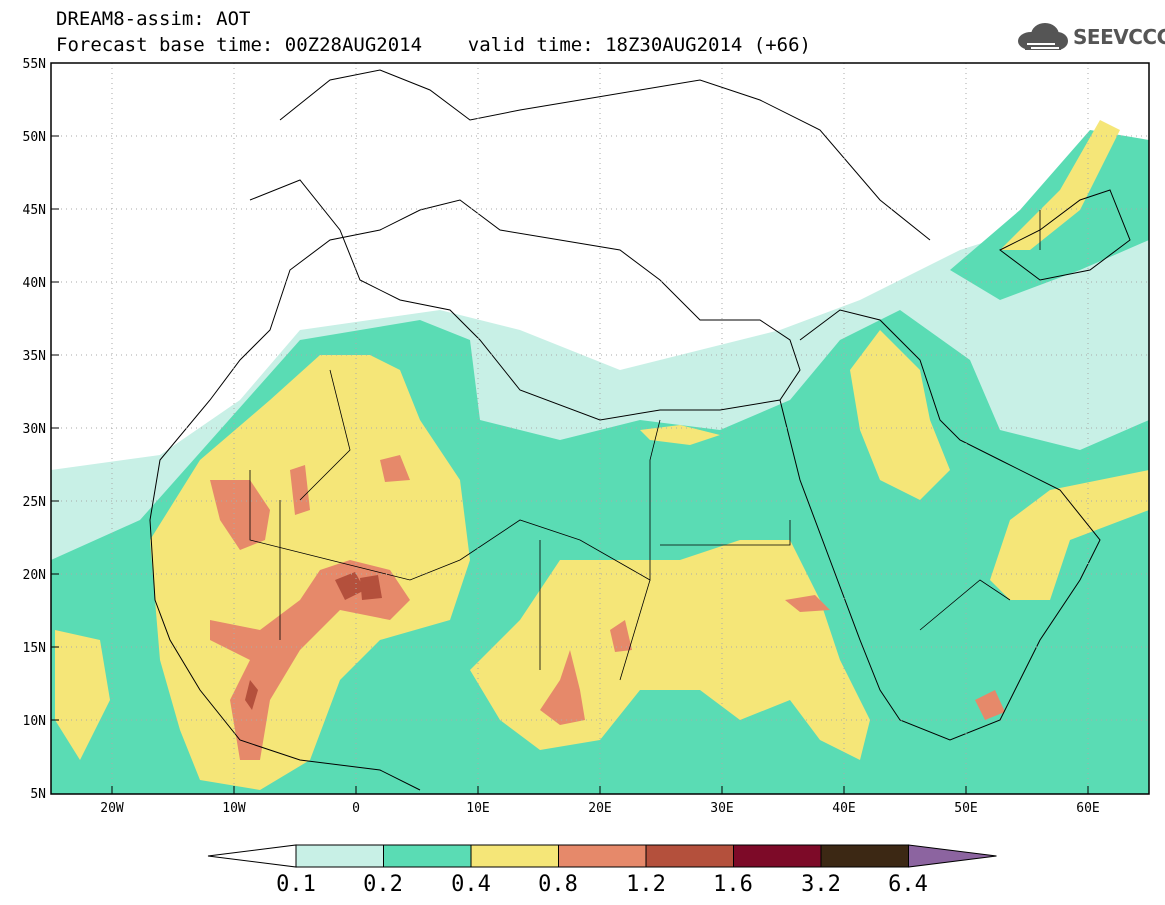 This screenshot has height=905, width=1165. Describe the element at coordinates (358, 586) in the screenshot. I see `aot-contour-1.2` at that location.